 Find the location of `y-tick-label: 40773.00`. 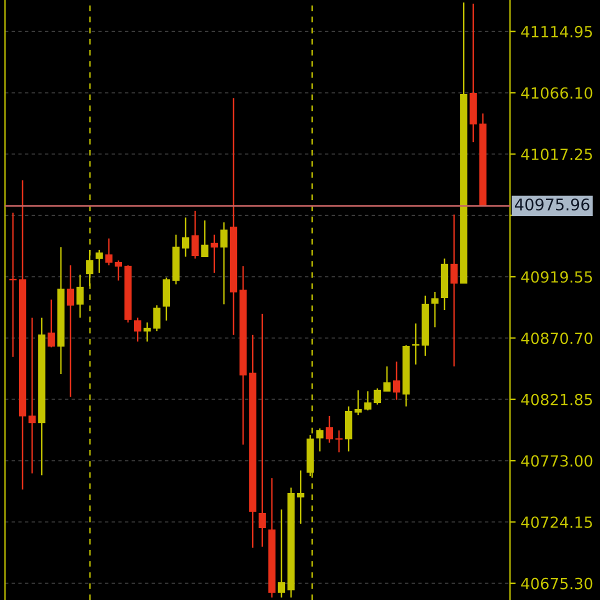

y-tick-label: 40773.00 is located at coordinates (556, 461).